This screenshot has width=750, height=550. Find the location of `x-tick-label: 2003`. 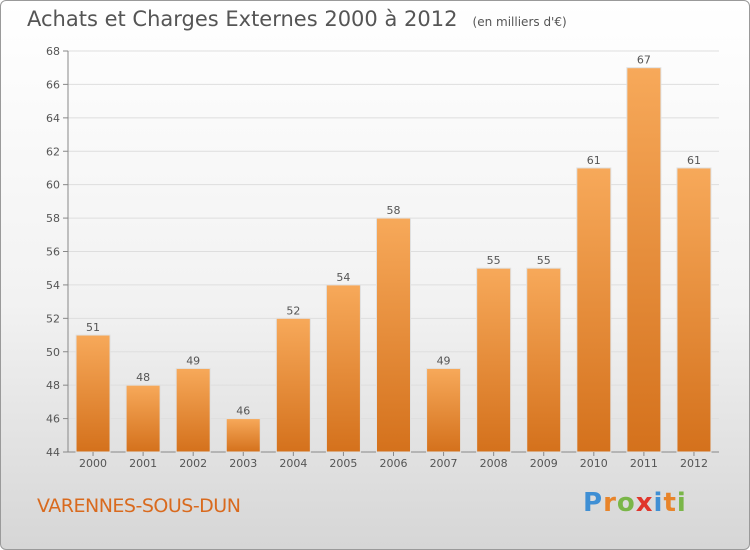

x-tick-label: 2003 is located at coordinates (243, 463).